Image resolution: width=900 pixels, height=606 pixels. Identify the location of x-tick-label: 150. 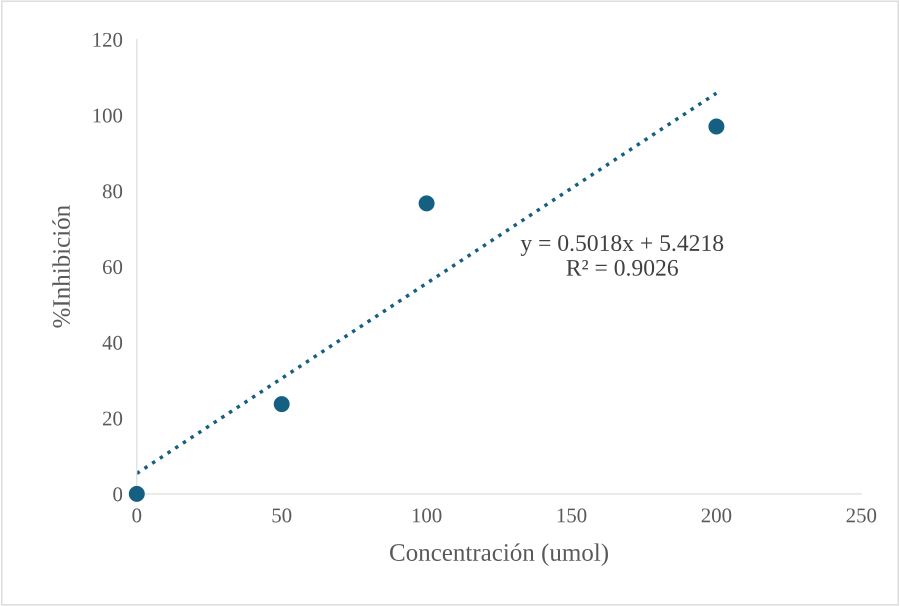
(572, 515).